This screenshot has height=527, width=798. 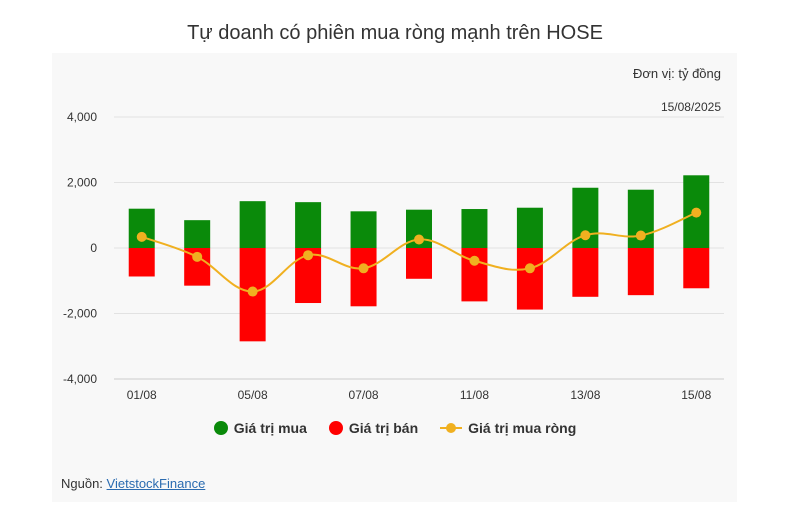 I want to click on y-tick-label: 4,000, so click(x=82, y=117).